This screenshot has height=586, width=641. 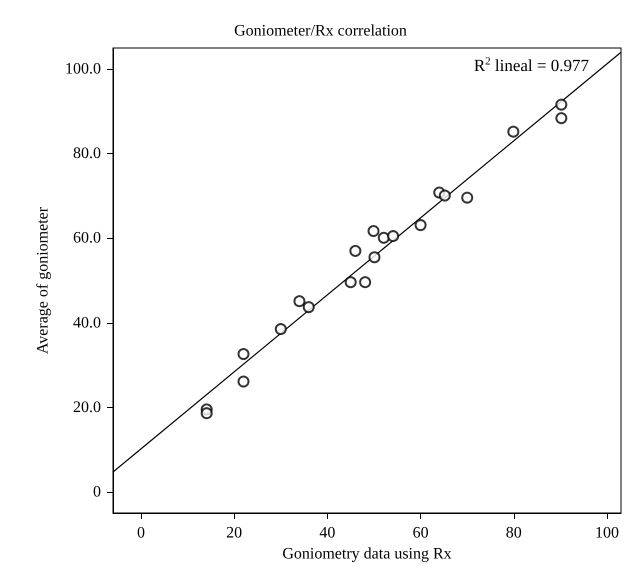 What do you see at coordinates (97, 491) in the screenshot?
I see `y-tick-label: 0` at bounding box center [97, 491].